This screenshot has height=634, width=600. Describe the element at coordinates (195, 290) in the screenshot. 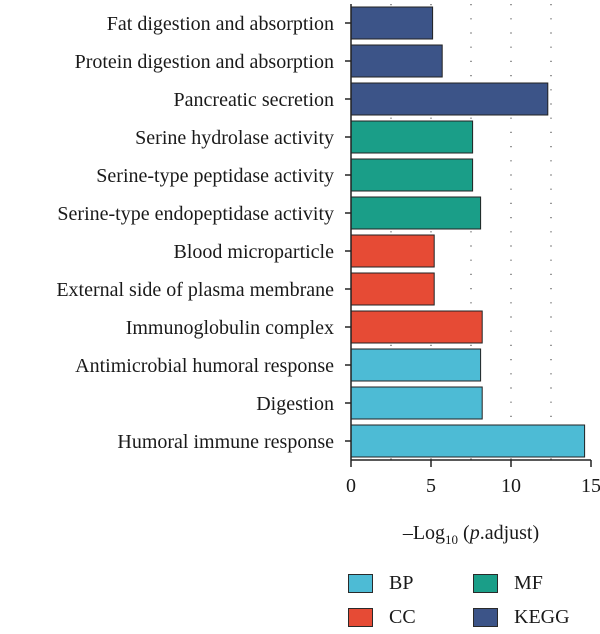

I see `category-label: External side of plasma membrane` at that location.